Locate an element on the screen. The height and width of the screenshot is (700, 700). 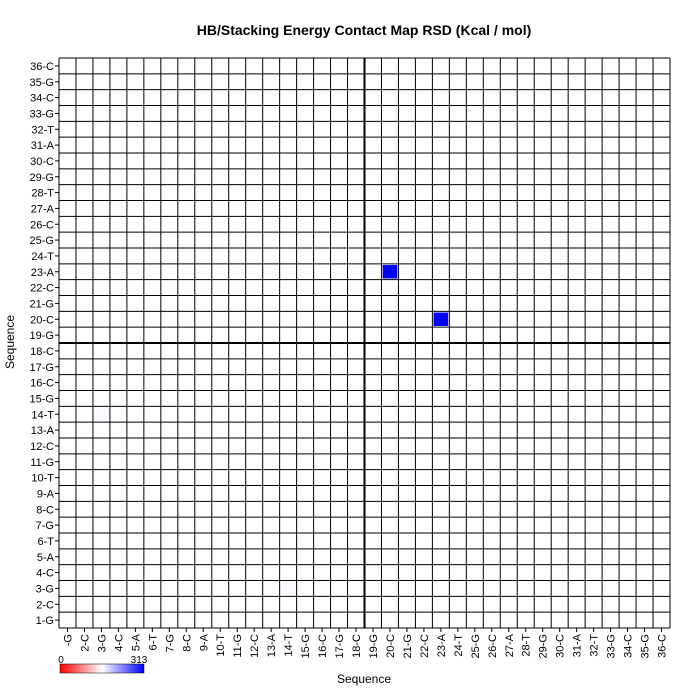
y-tick-label: 36-C is located at coordinates (42, 67).